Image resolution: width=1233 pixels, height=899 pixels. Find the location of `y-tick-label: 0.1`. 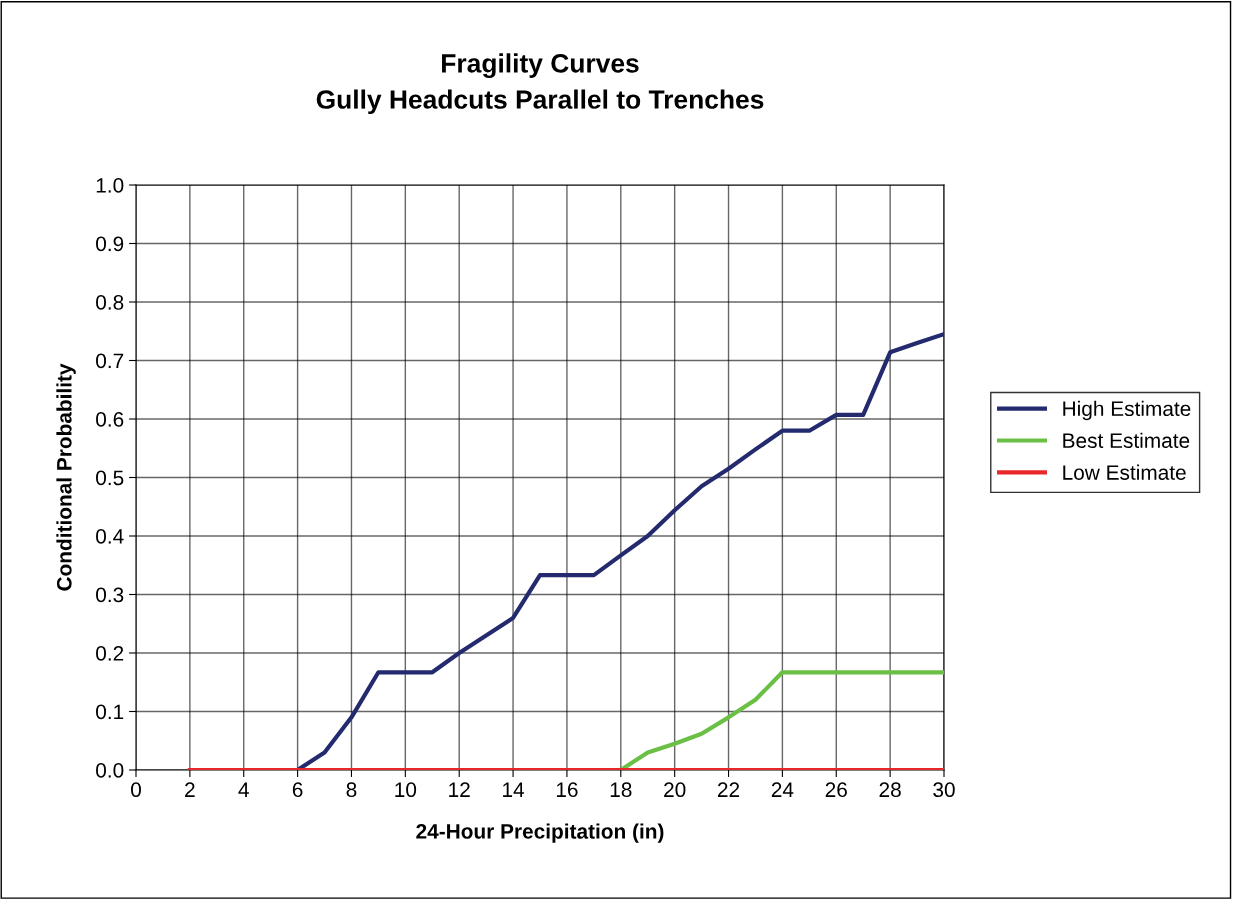

y-tick-label: 0.1 is located at coordinates (110, 712).